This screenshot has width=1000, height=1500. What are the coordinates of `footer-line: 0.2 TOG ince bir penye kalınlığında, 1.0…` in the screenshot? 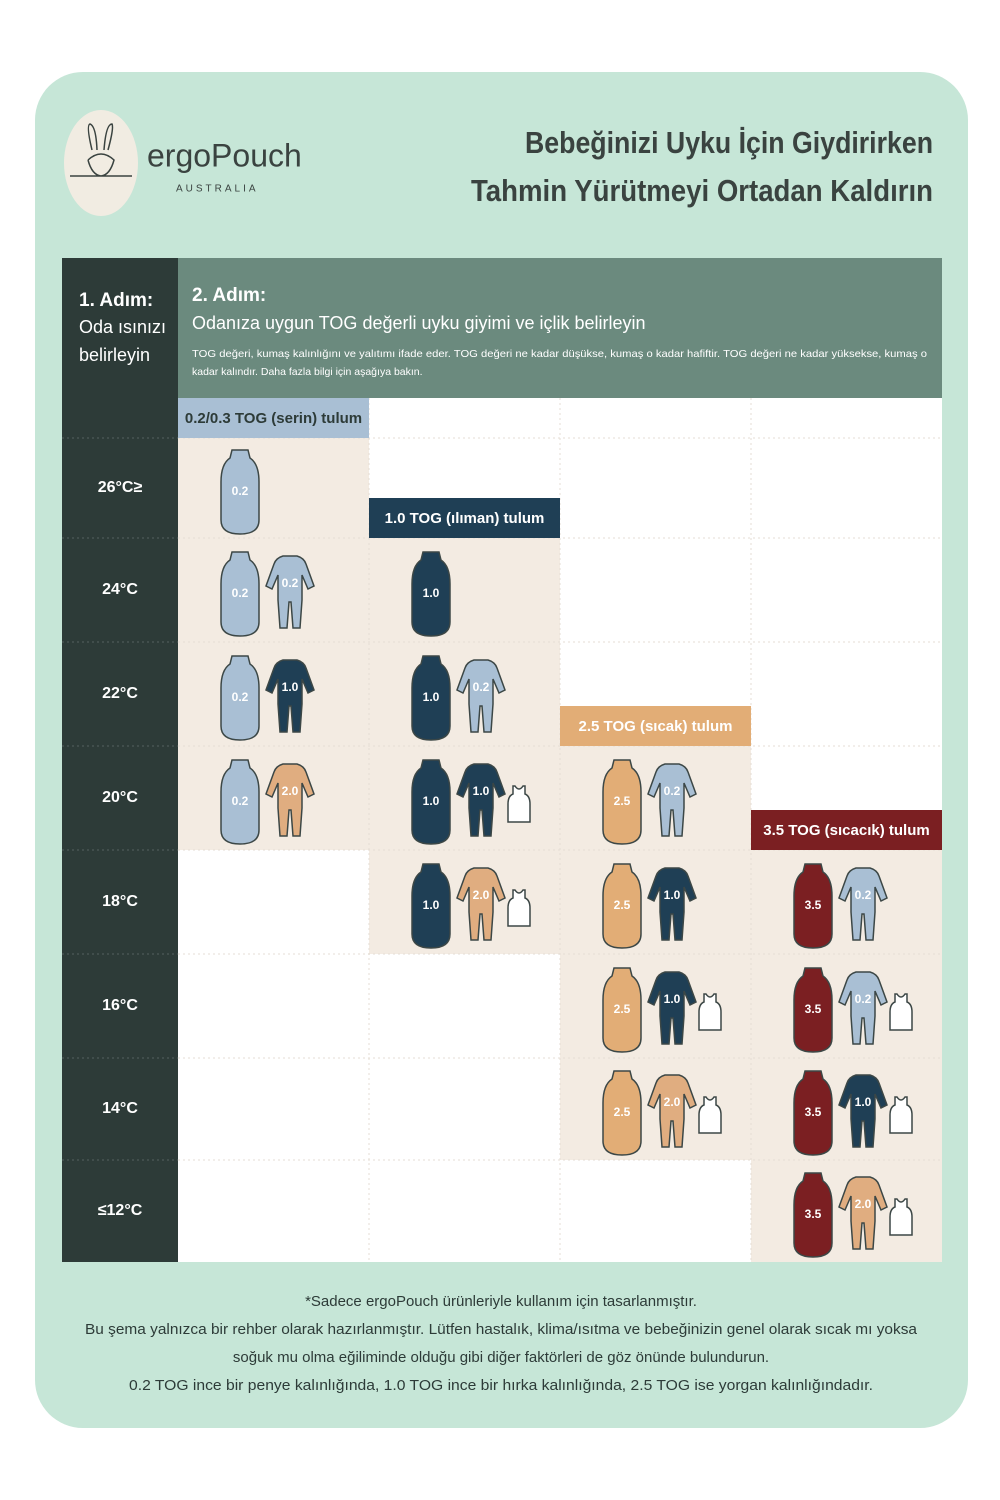 It's located at (501, 1385).